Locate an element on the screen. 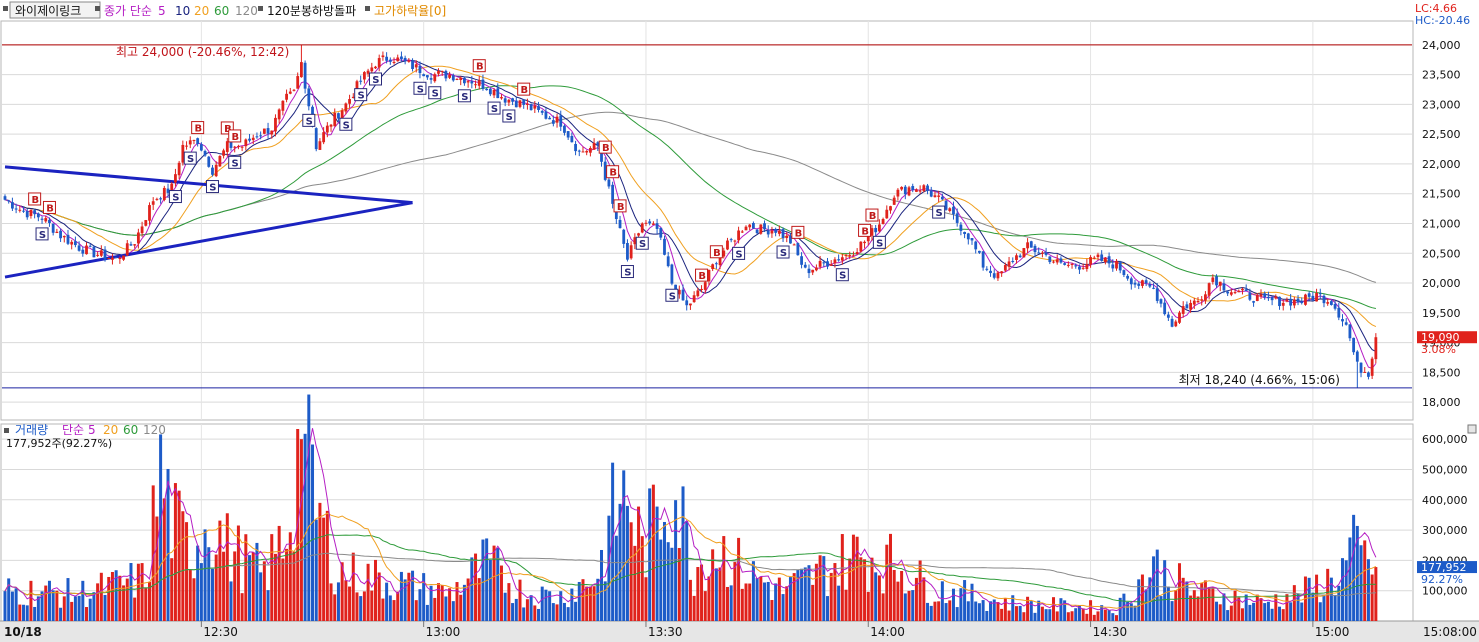 This screenshot has width=1479, height=642. volume-ma-120: 120 is located at coordinates (154, 430).